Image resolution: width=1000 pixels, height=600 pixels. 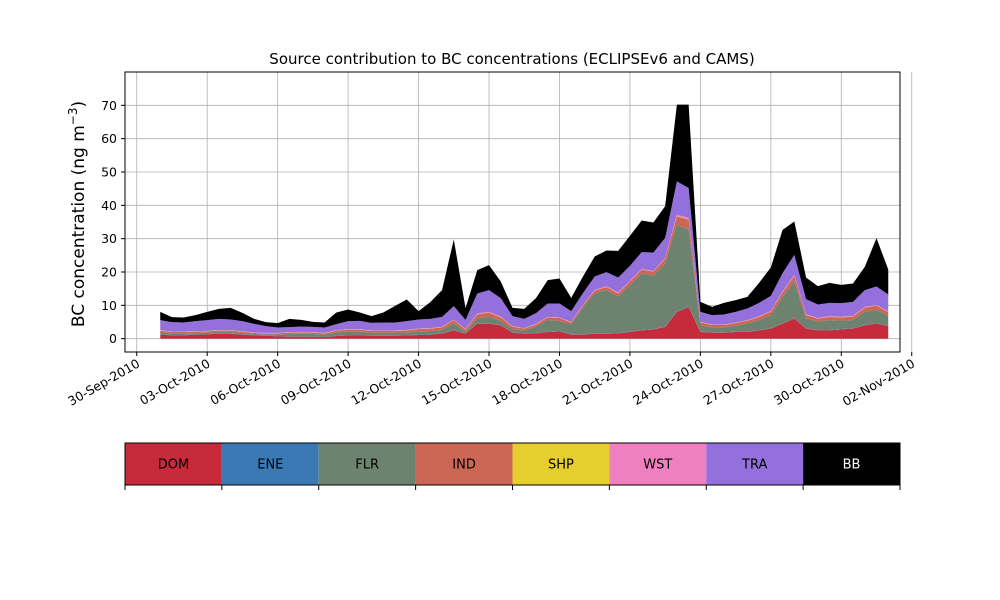 What do you see at coordinates (739, 382) in the screenshot?
I see `x-tick-label: 27-Oct-2010` at bounding box center [739, 382].